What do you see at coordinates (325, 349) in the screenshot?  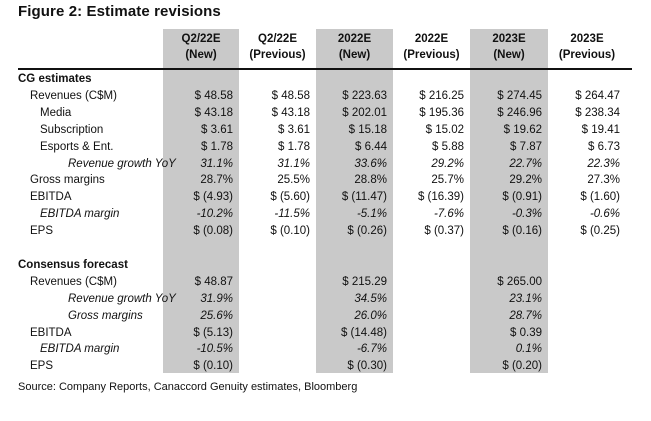 I see `table-row: EBITDA margin -10.5% -6.7% 0.1%` at bounding box center [325, 349].